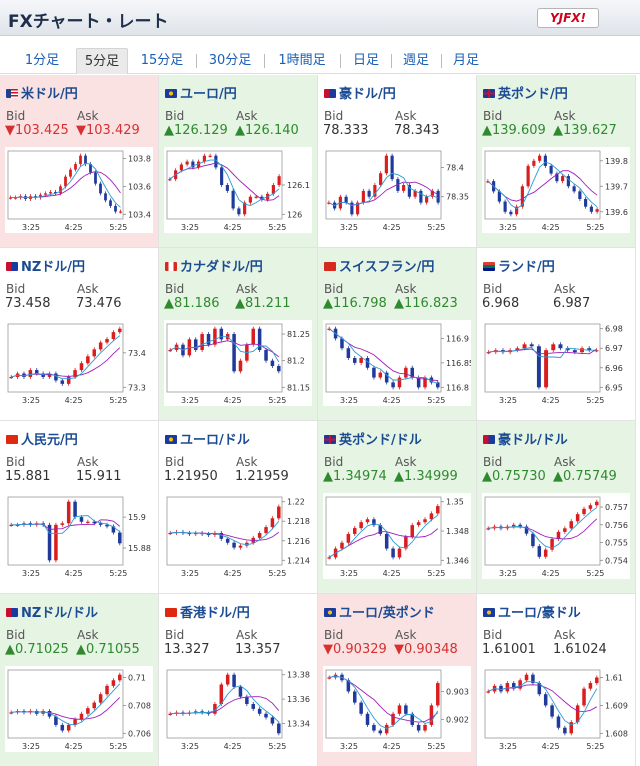  What do you see at coordinates (614, 677) in the screenshot?
I see `y-tick-label: 1.61` at bounding box center [614, 677].